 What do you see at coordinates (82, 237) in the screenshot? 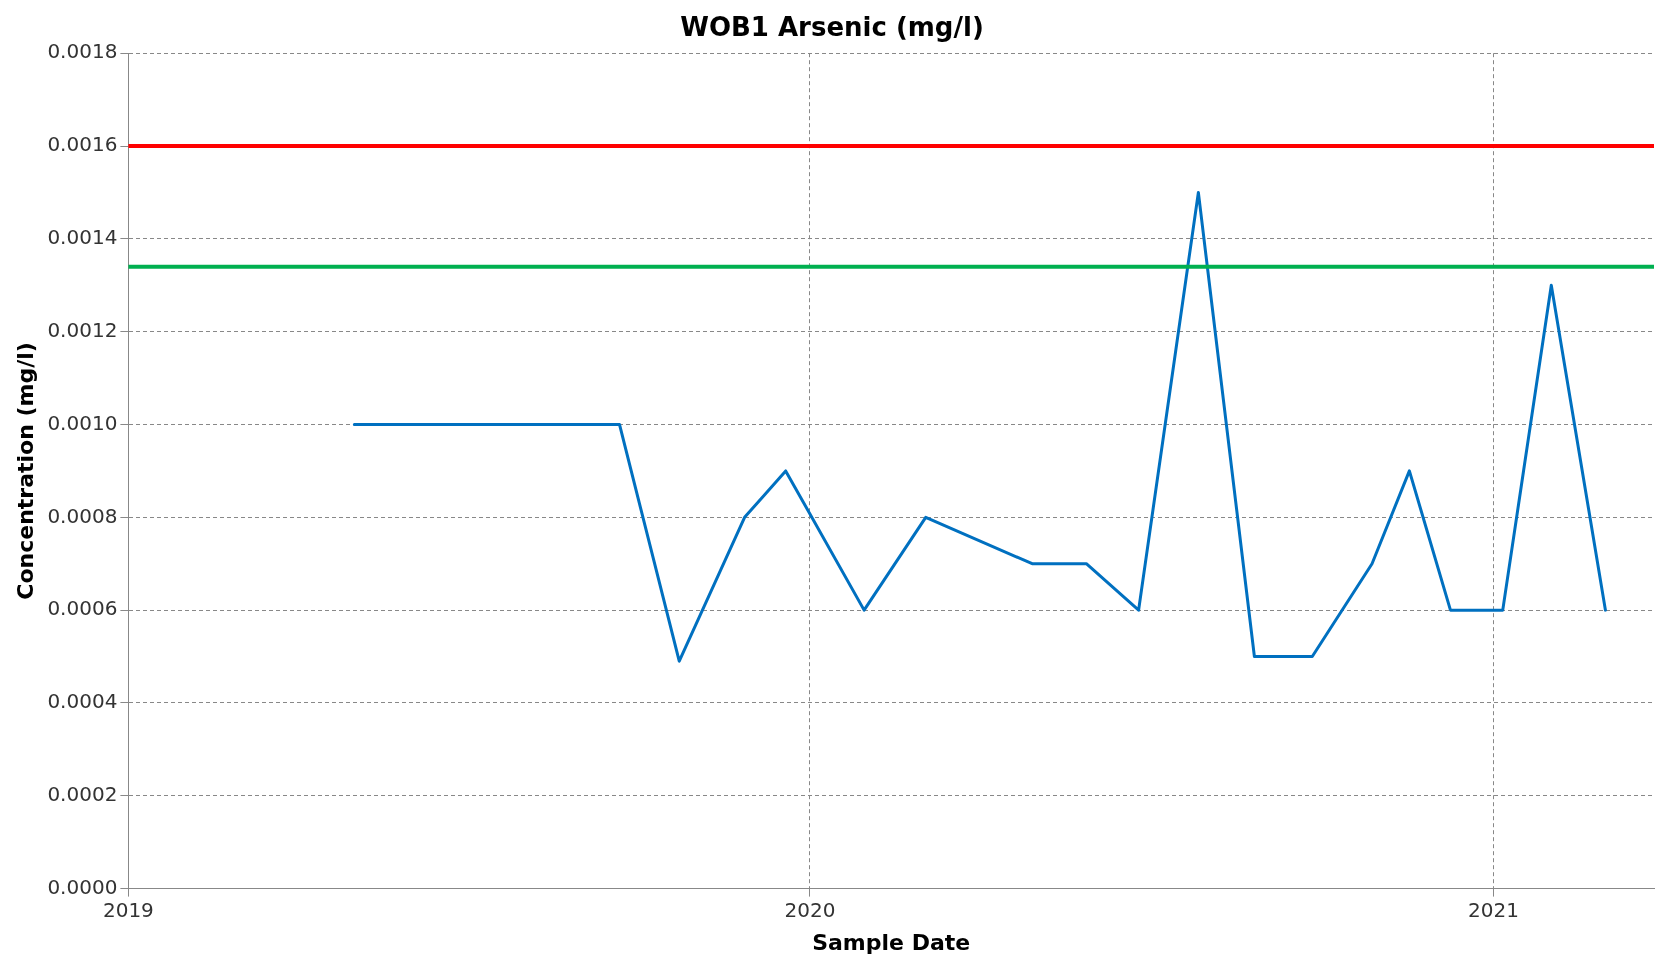
I see `y-tick-label: 0.0014` at bounding box center [82, 237].